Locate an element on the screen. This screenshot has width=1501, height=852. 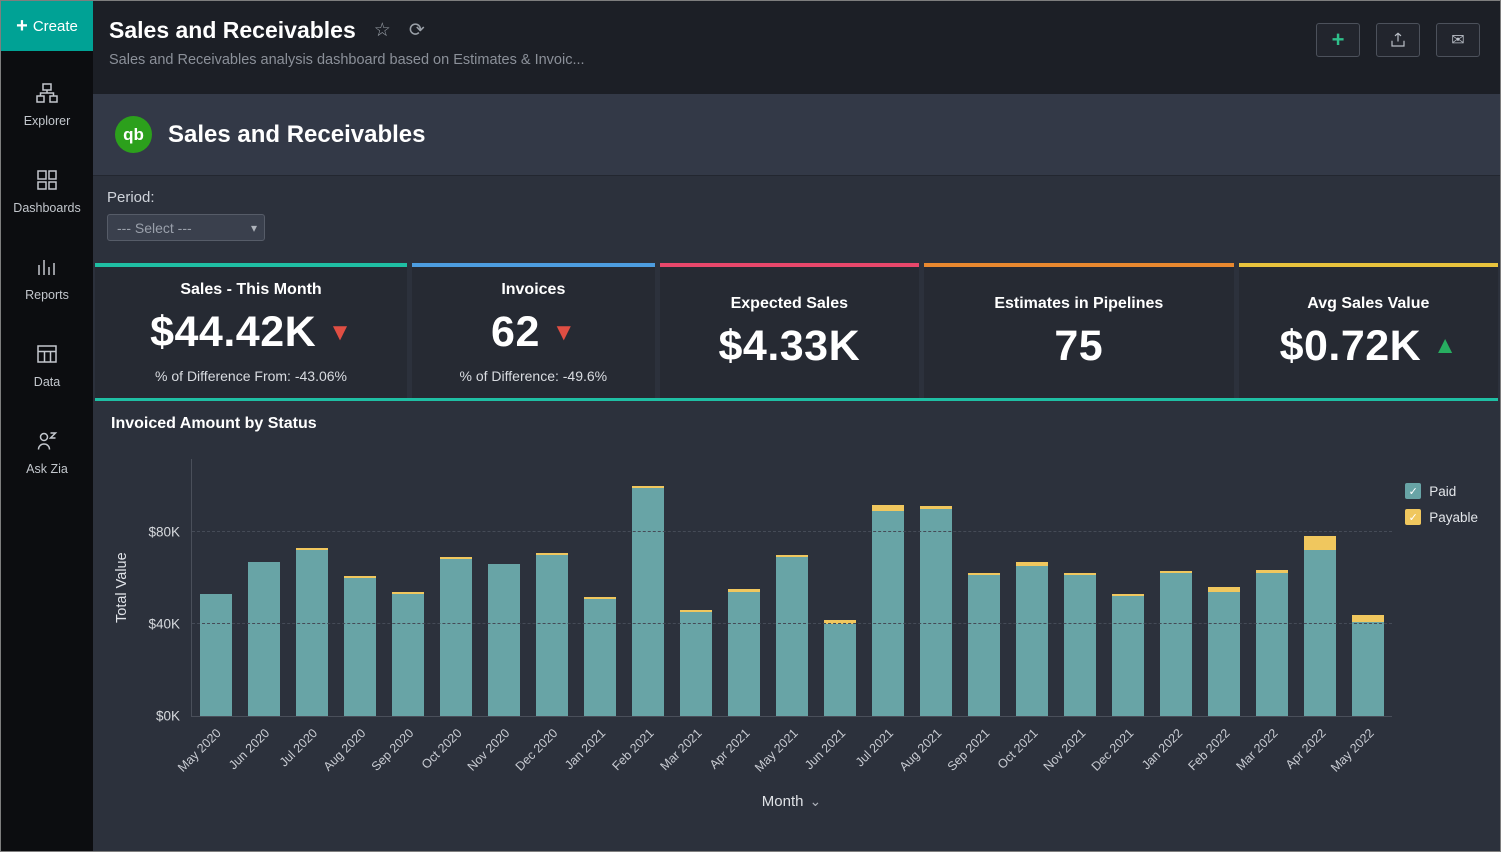
add-button: + is located at coordinates (1338, 40).